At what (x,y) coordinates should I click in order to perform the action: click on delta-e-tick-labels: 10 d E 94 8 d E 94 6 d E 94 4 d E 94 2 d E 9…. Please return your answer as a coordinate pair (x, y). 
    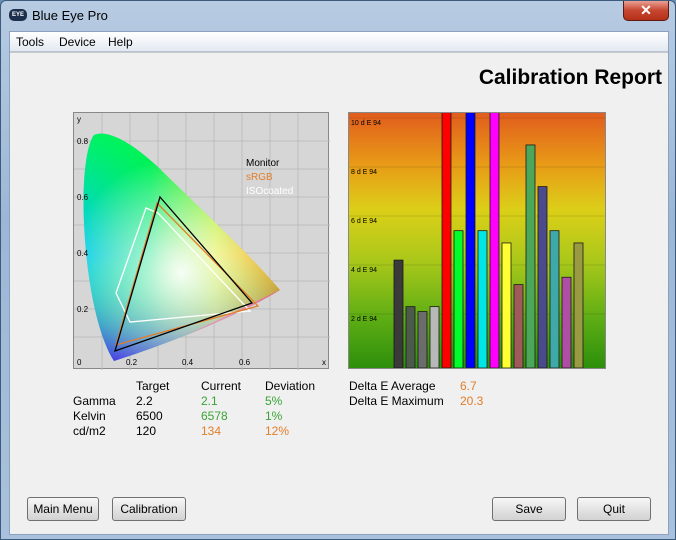
    Looking at the image, I should click on (366, 221).